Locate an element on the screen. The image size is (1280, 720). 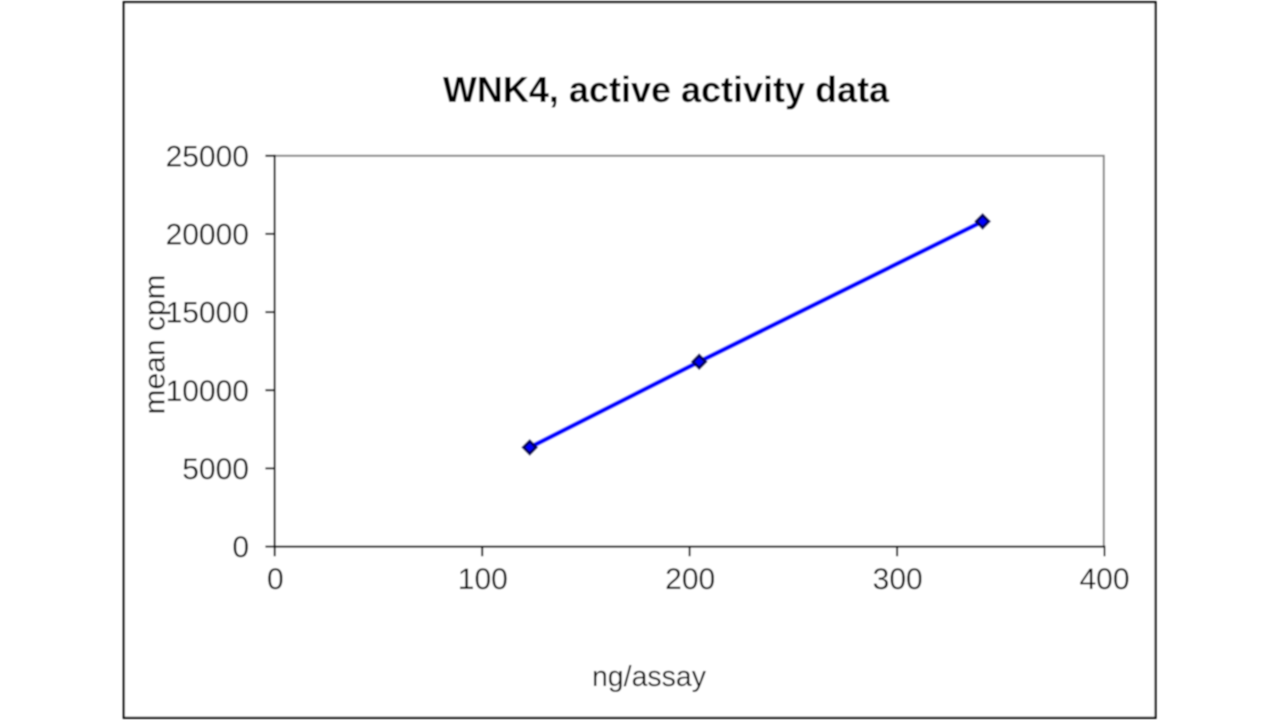
svg-text: 100 is located at coordinates (483, 579).